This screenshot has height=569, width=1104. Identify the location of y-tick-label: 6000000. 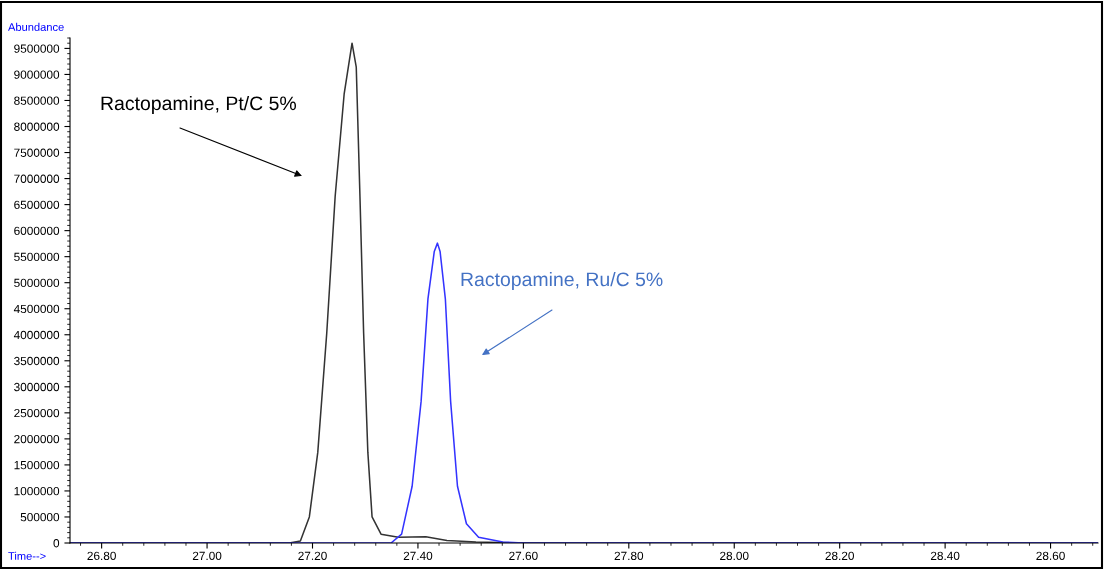
(37, 231).